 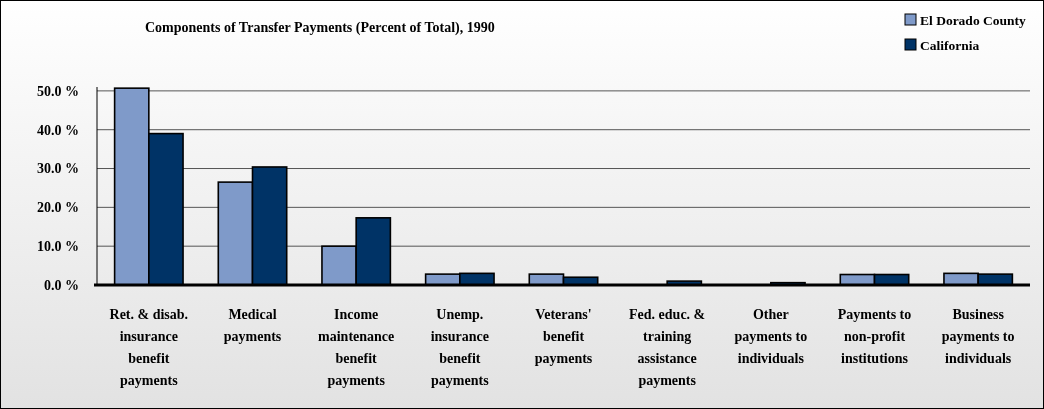 What do you see at coordinates (874, 336) in the screenshot?
I see `x-tick-label: Payments to non-profit institutions` at bounding box center [874, 336].